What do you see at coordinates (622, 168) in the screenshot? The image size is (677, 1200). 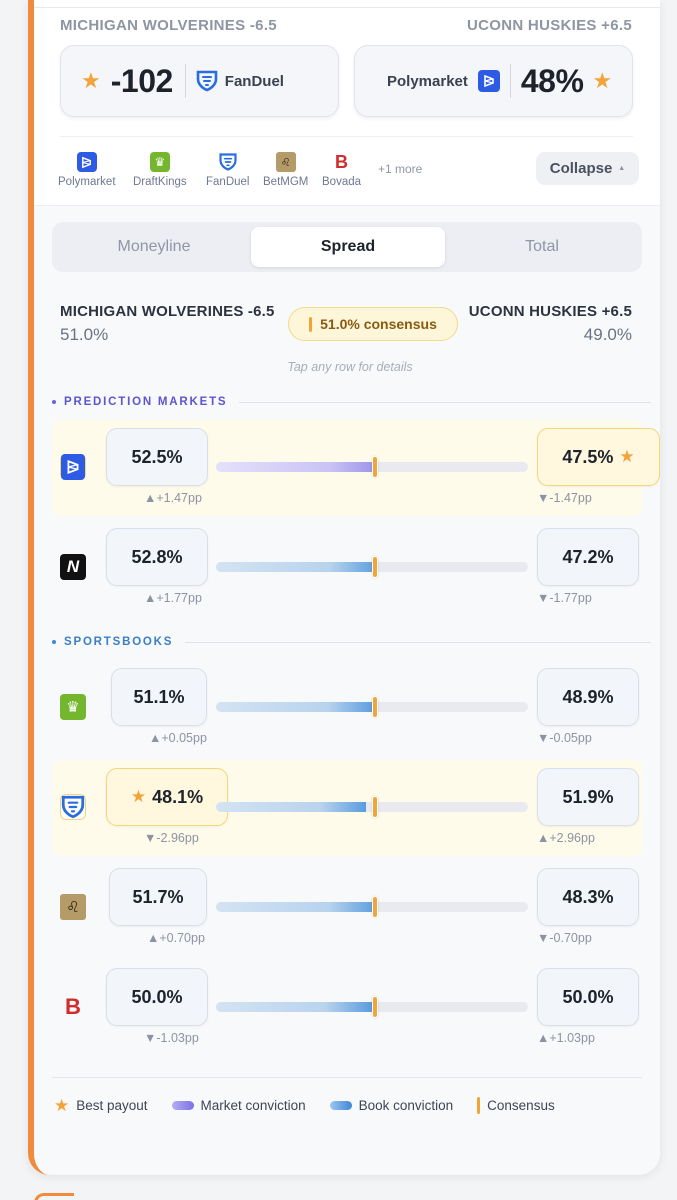 I see `caret-up-icon: ▲` at bounding box center [622, 168].